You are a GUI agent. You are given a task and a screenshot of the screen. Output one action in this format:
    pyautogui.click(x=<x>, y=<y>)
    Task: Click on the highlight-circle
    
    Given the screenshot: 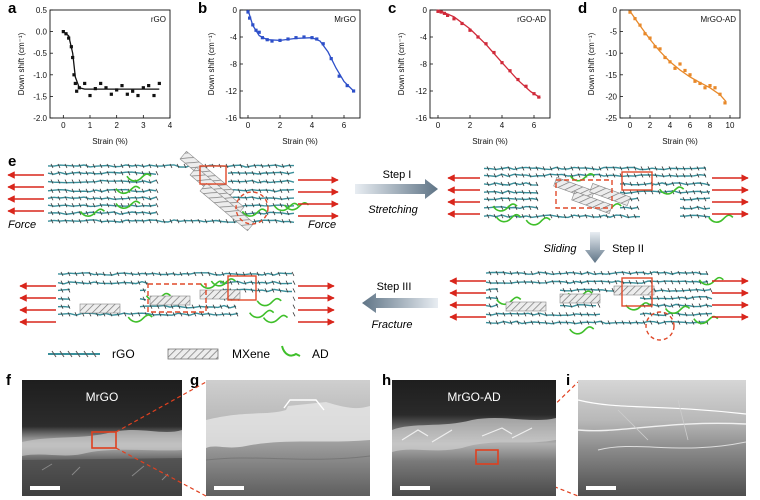 What is the action you would take?
    pyautogui.click(x=660, y=326)
    